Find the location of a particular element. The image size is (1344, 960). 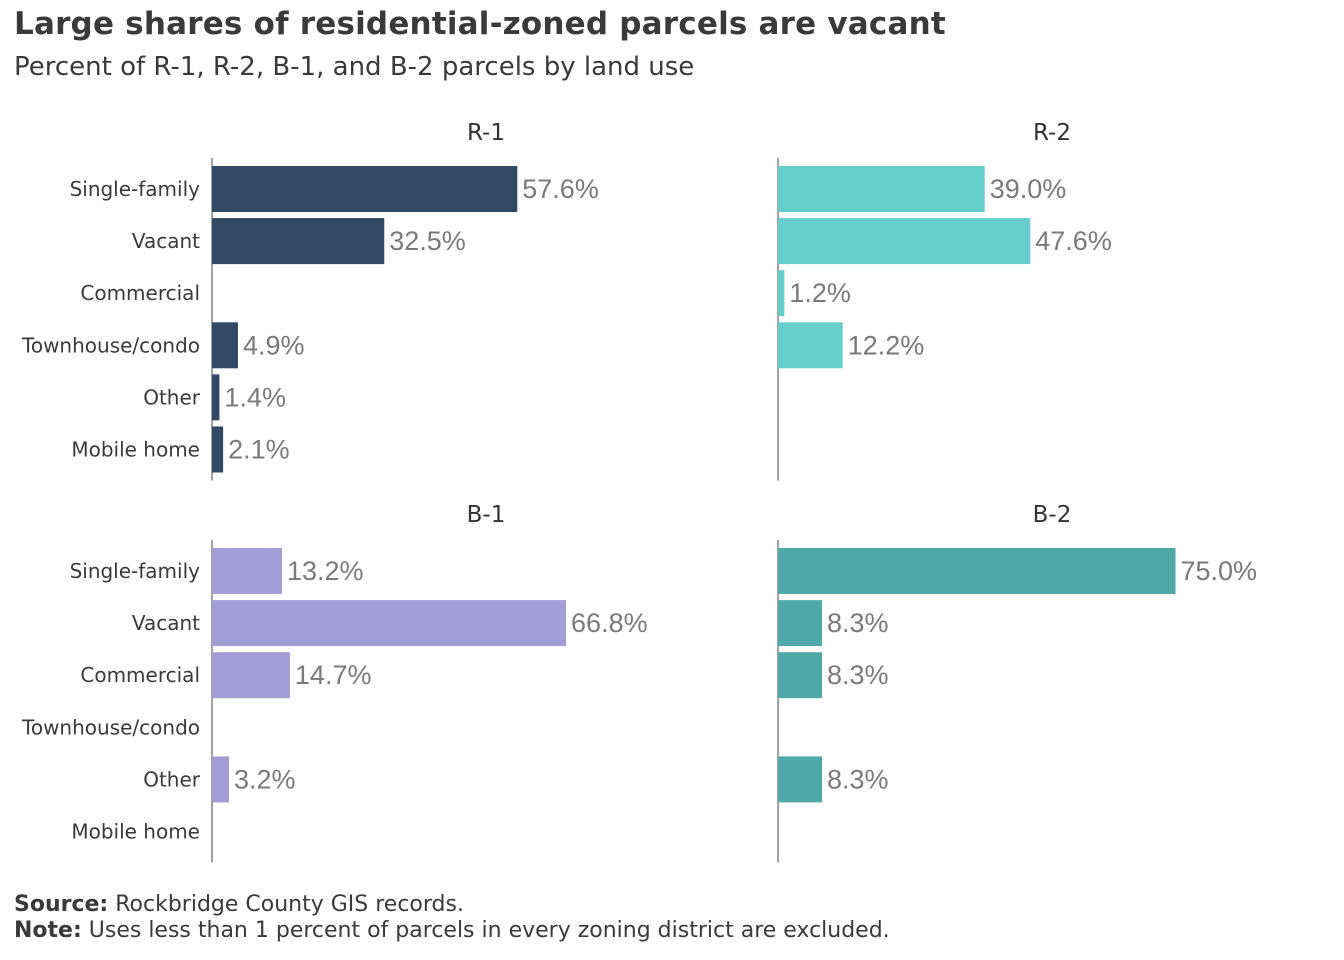

data-label: 75.0% is located at coordinates (1219, 571).